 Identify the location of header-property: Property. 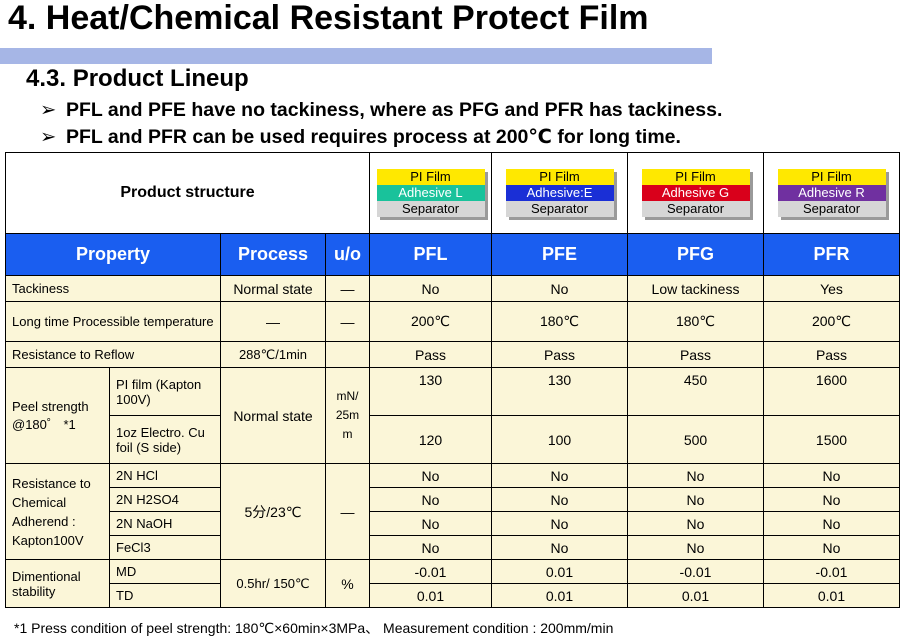
(113, 254).